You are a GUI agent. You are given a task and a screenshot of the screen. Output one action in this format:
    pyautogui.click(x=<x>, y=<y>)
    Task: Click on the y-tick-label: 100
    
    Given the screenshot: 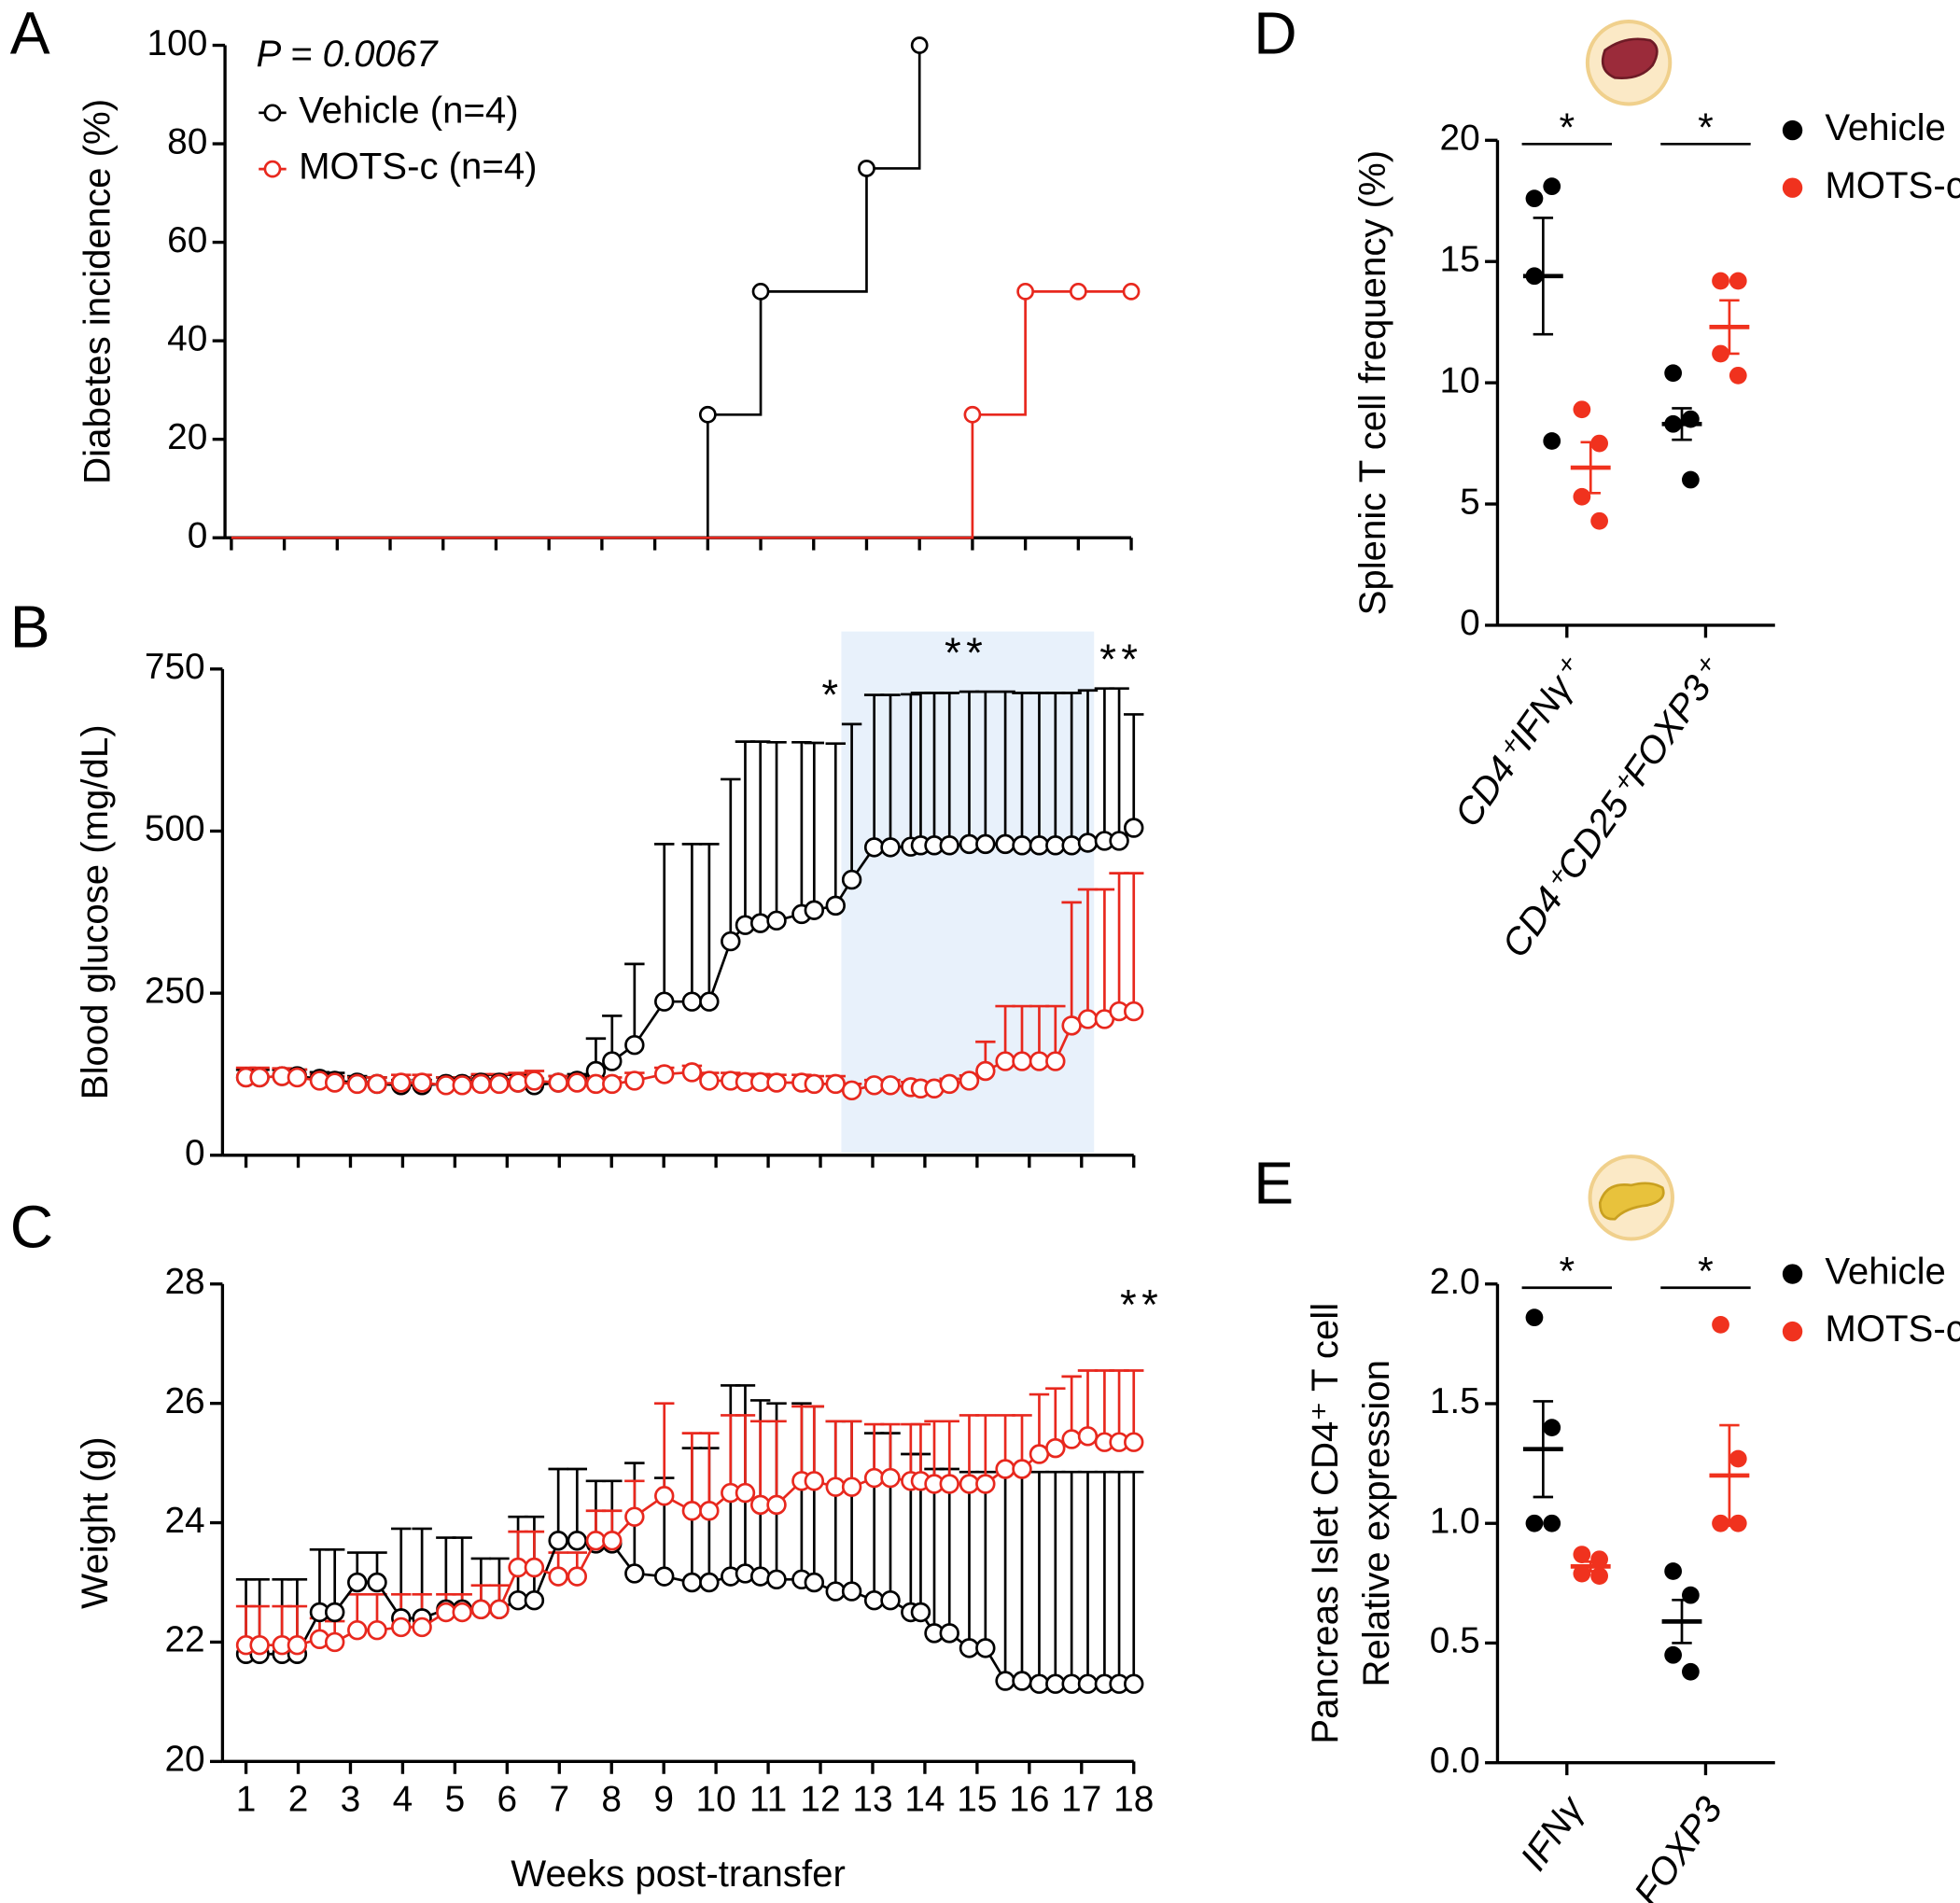 What is the action you would take?
    pyautogui.click(x=177, y=43)
    